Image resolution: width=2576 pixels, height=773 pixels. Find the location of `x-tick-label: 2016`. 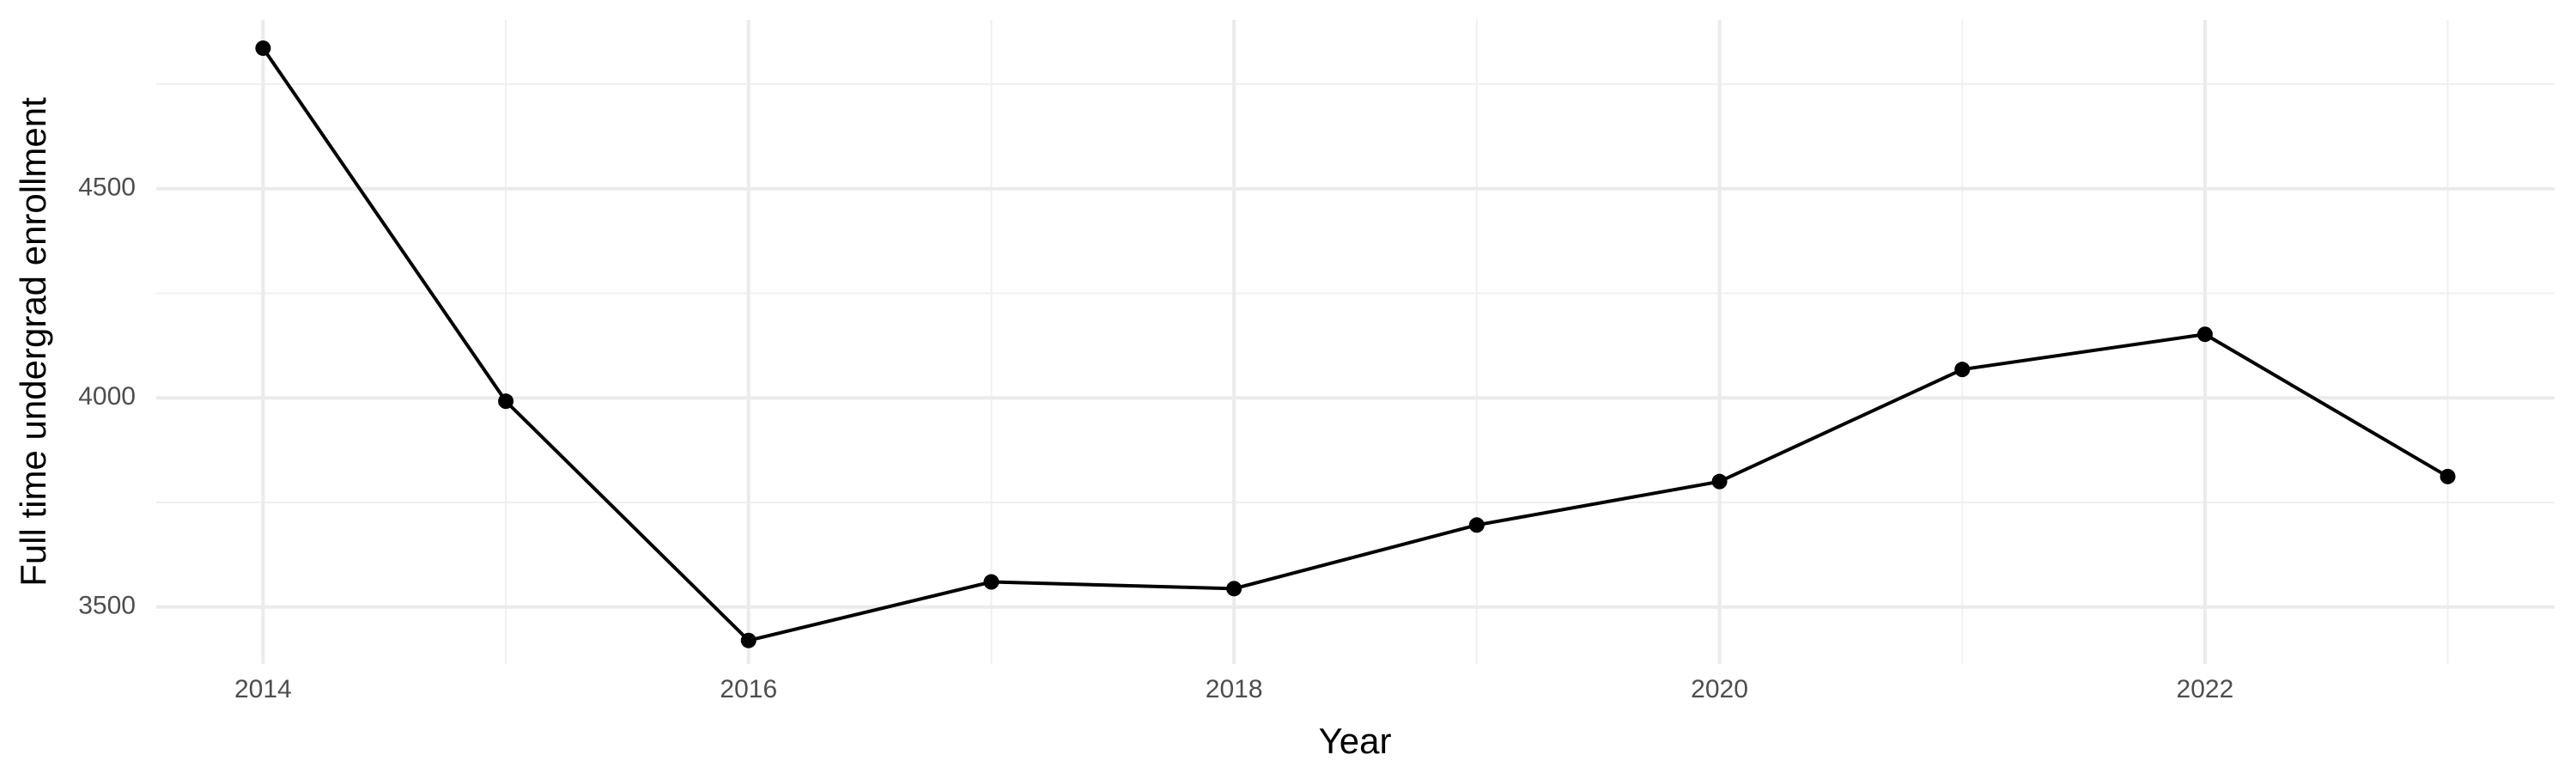

x-tick-label: 2016 is located at coordinates (748, 689).